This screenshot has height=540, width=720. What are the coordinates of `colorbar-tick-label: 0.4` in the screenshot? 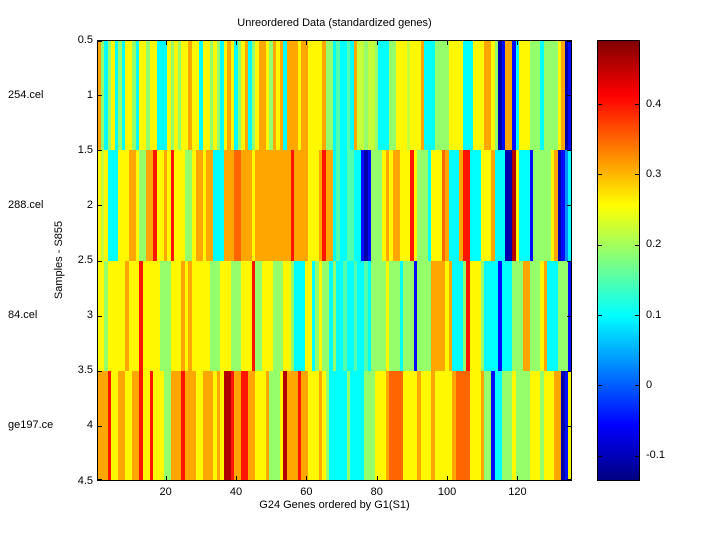 It's located at (654, 103).